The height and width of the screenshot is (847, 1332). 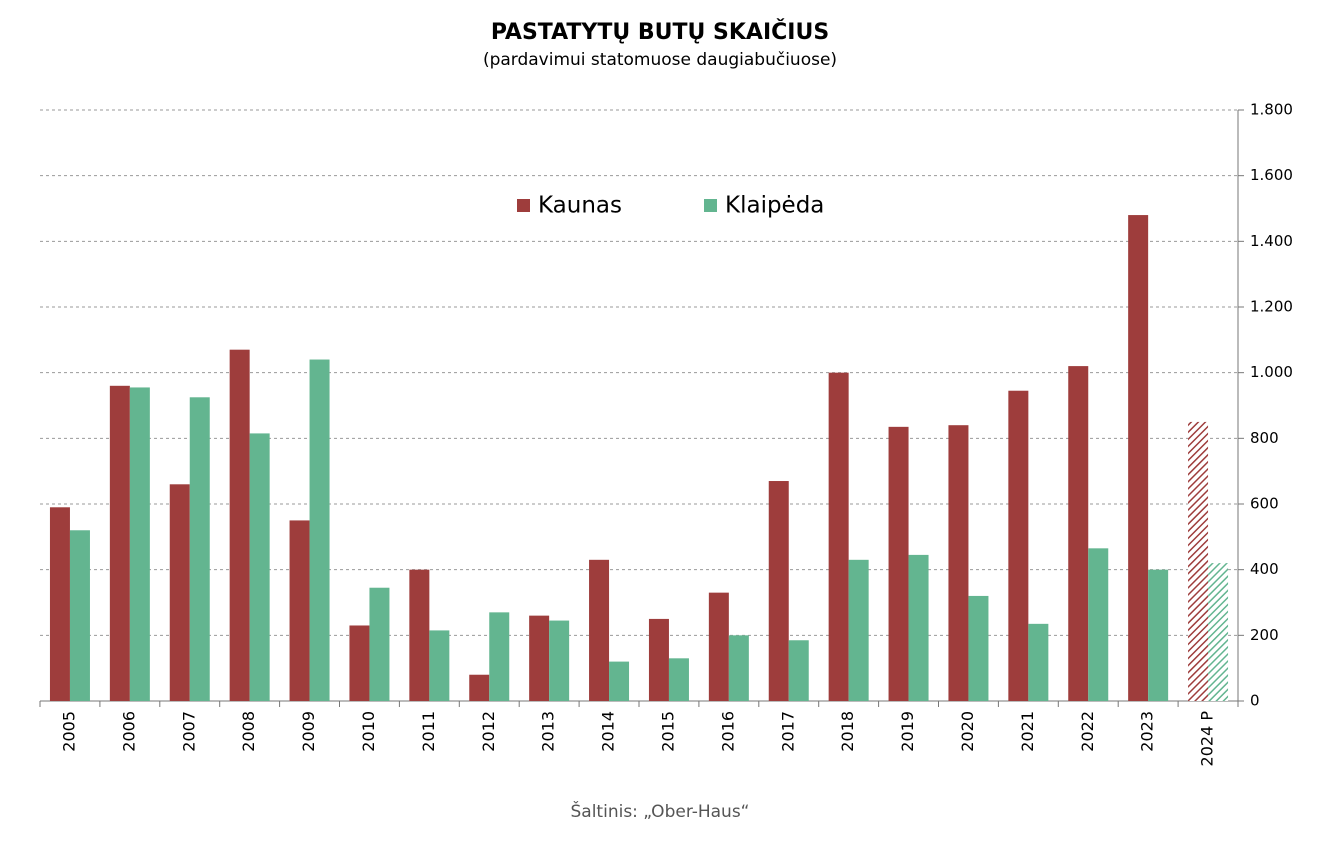 I want to click on x-tick-label: 2023, so click(x=1147, y=731).